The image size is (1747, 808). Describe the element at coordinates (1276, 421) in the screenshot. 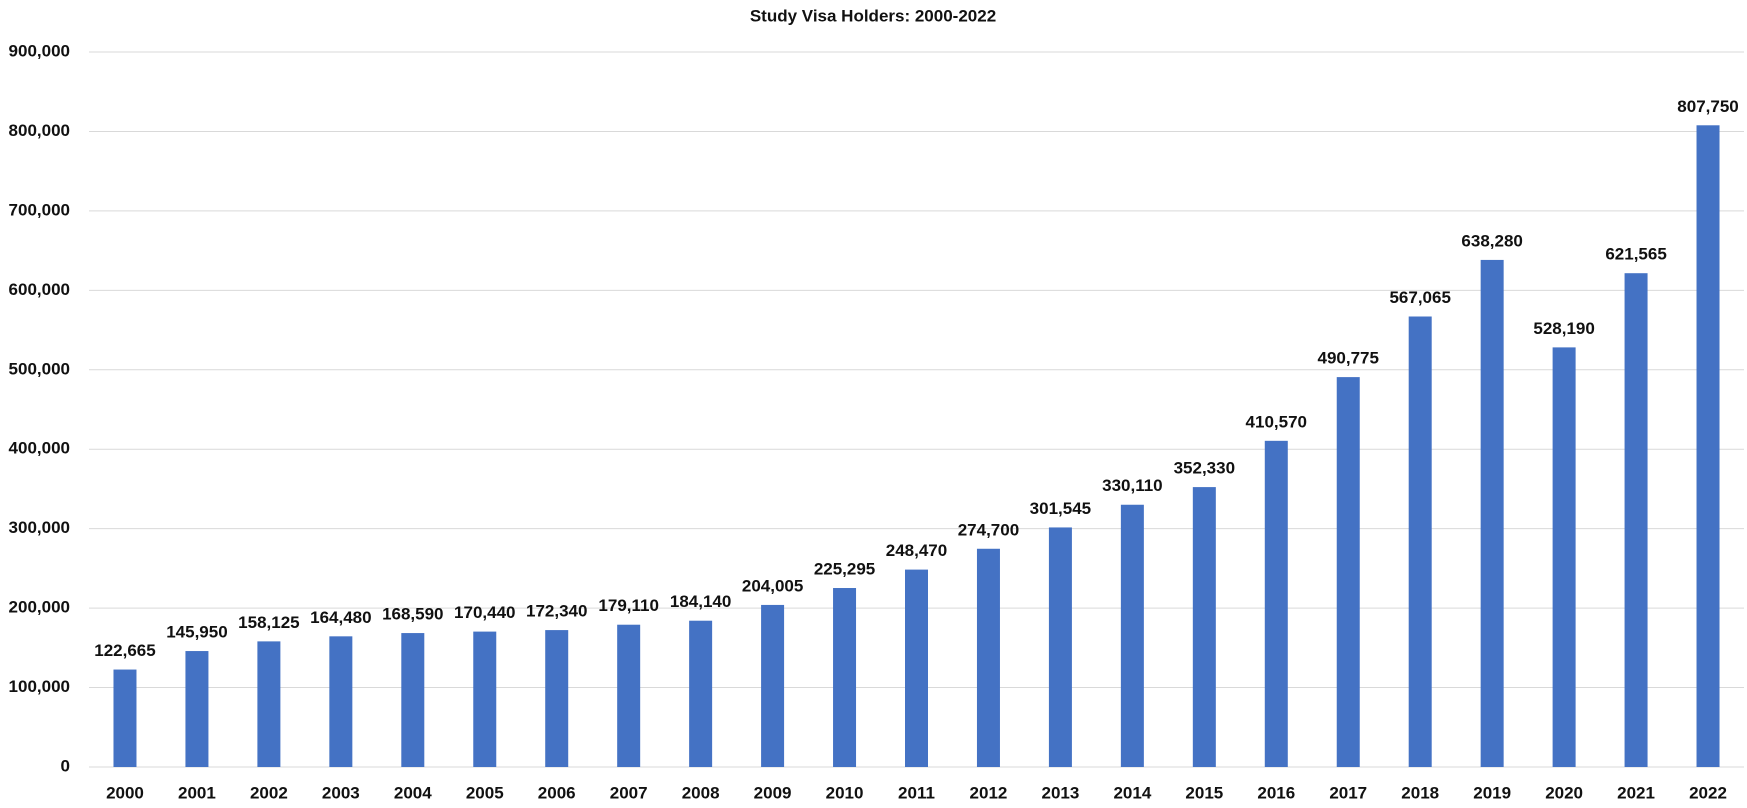

I see `data-label: 410,570` at that location.